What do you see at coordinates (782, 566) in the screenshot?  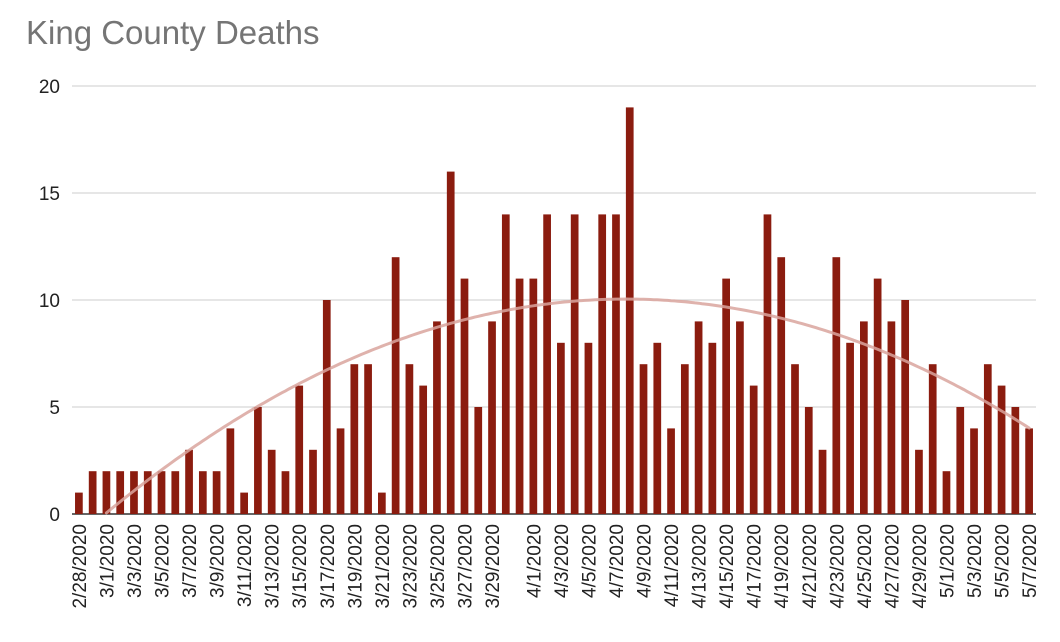 I see `x-tick-label: 4/19/2020` at bounding box center [782, 566].